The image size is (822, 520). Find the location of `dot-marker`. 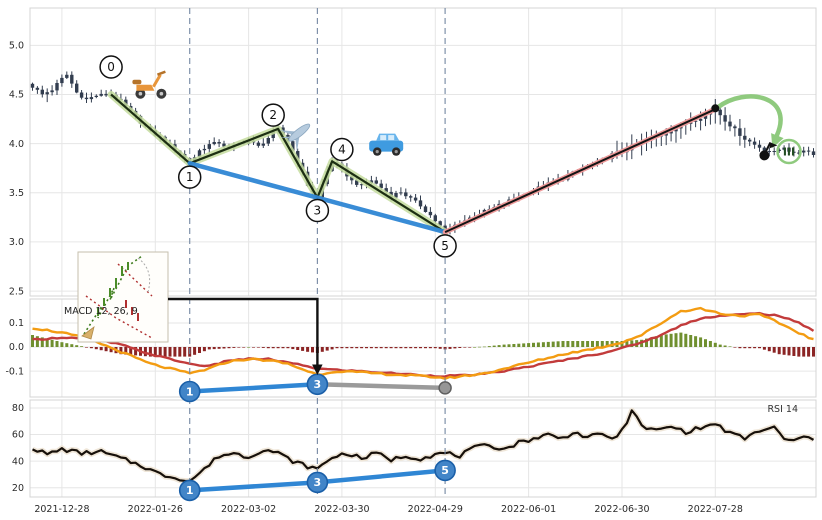

dot-marker is located at coordinates (764, 155).